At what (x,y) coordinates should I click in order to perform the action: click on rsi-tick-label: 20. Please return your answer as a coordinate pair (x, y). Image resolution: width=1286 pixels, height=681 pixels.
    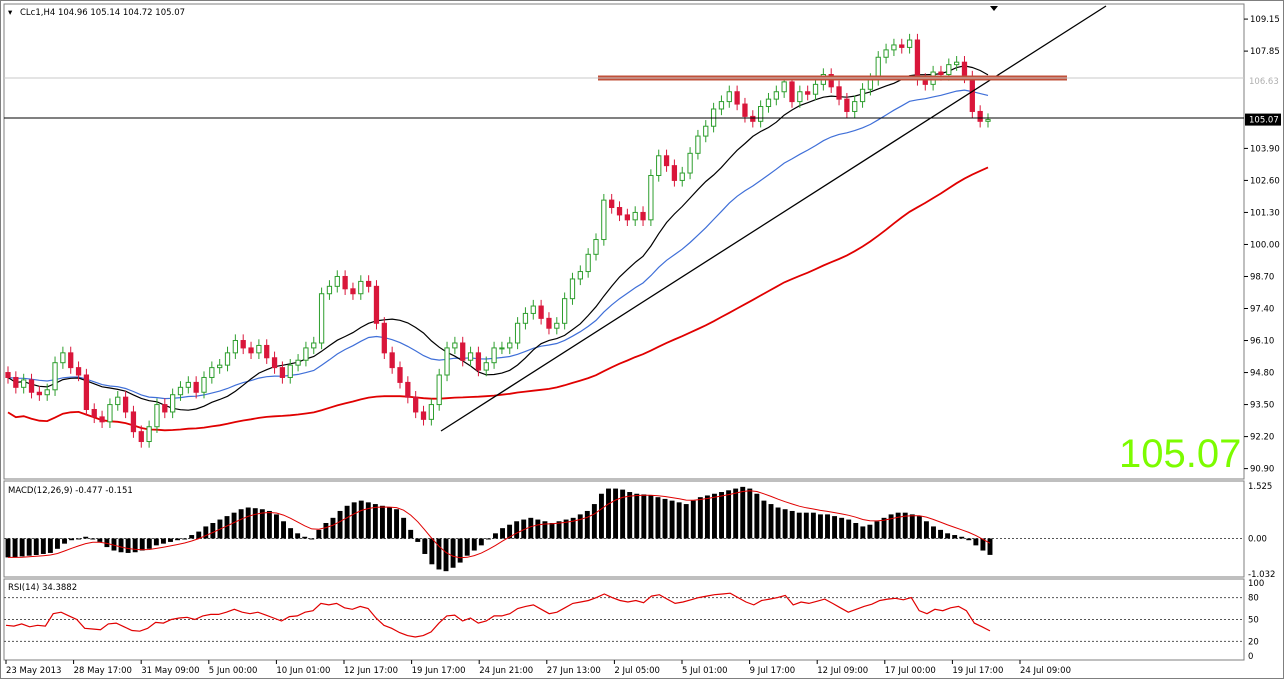
    Looking at the image, I should click on (1253, 642).